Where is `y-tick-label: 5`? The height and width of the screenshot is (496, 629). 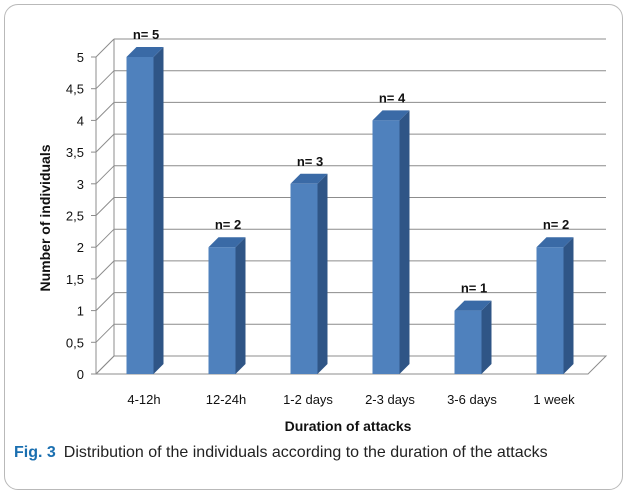
y-tick-label: 5 is located at coordinates (80, 57).